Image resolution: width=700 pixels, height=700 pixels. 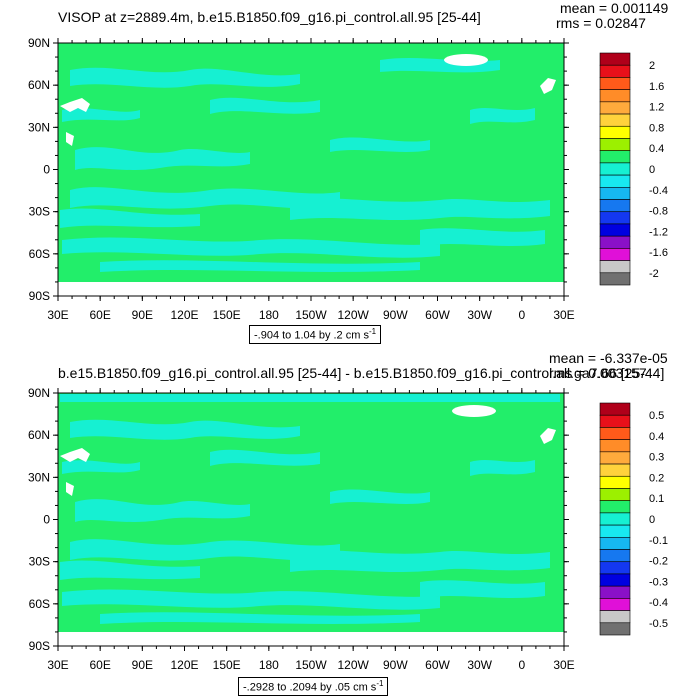 I want to click on rms-text: rms = 0.003157, so click(x=598, y=373).